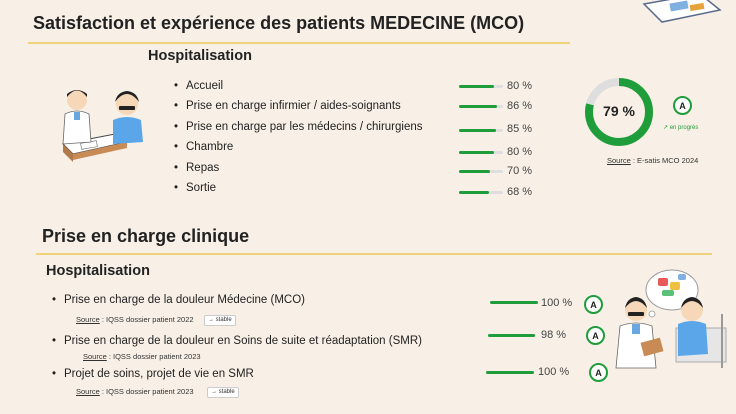 The height and width of the screenshot is (414, 736). I want to click on section1-source: Source : E-satis MCO 2024, so click(652, 160).